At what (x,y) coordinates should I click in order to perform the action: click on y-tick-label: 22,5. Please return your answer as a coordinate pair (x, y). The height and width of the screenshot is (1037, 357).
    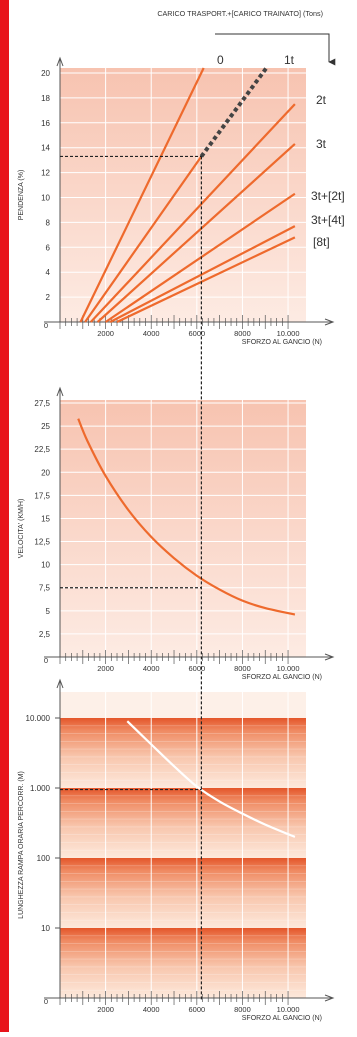
    Looking at the image, I should click on (42, 449).